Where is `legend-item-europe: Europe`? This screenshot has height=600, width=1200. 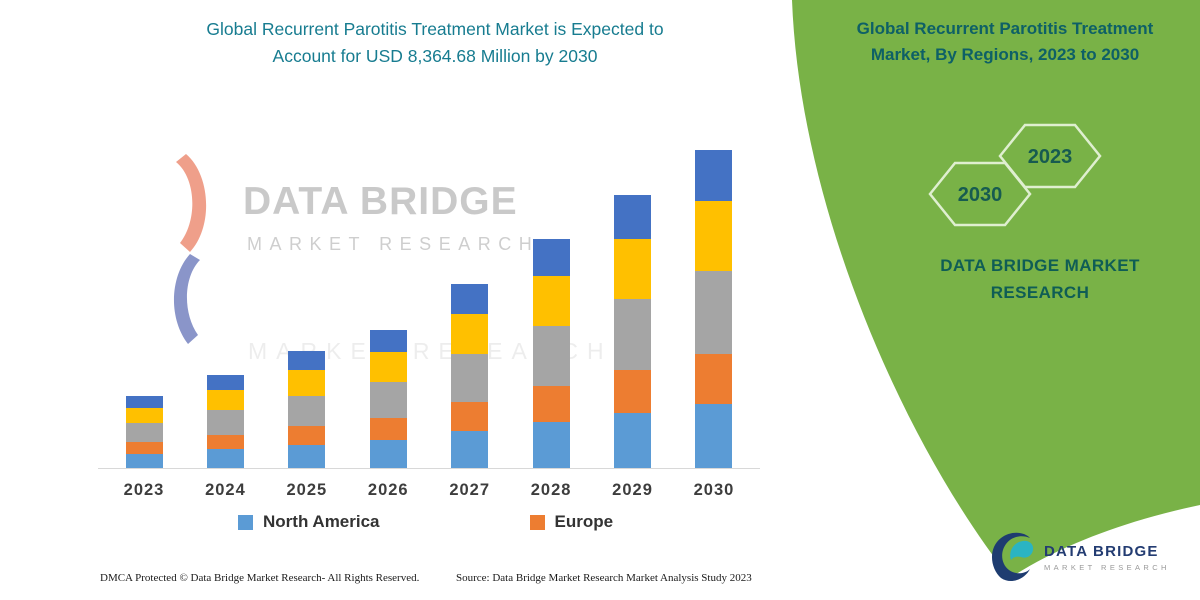
legend-item-europe: Europe is located at coordinates (571, 522).